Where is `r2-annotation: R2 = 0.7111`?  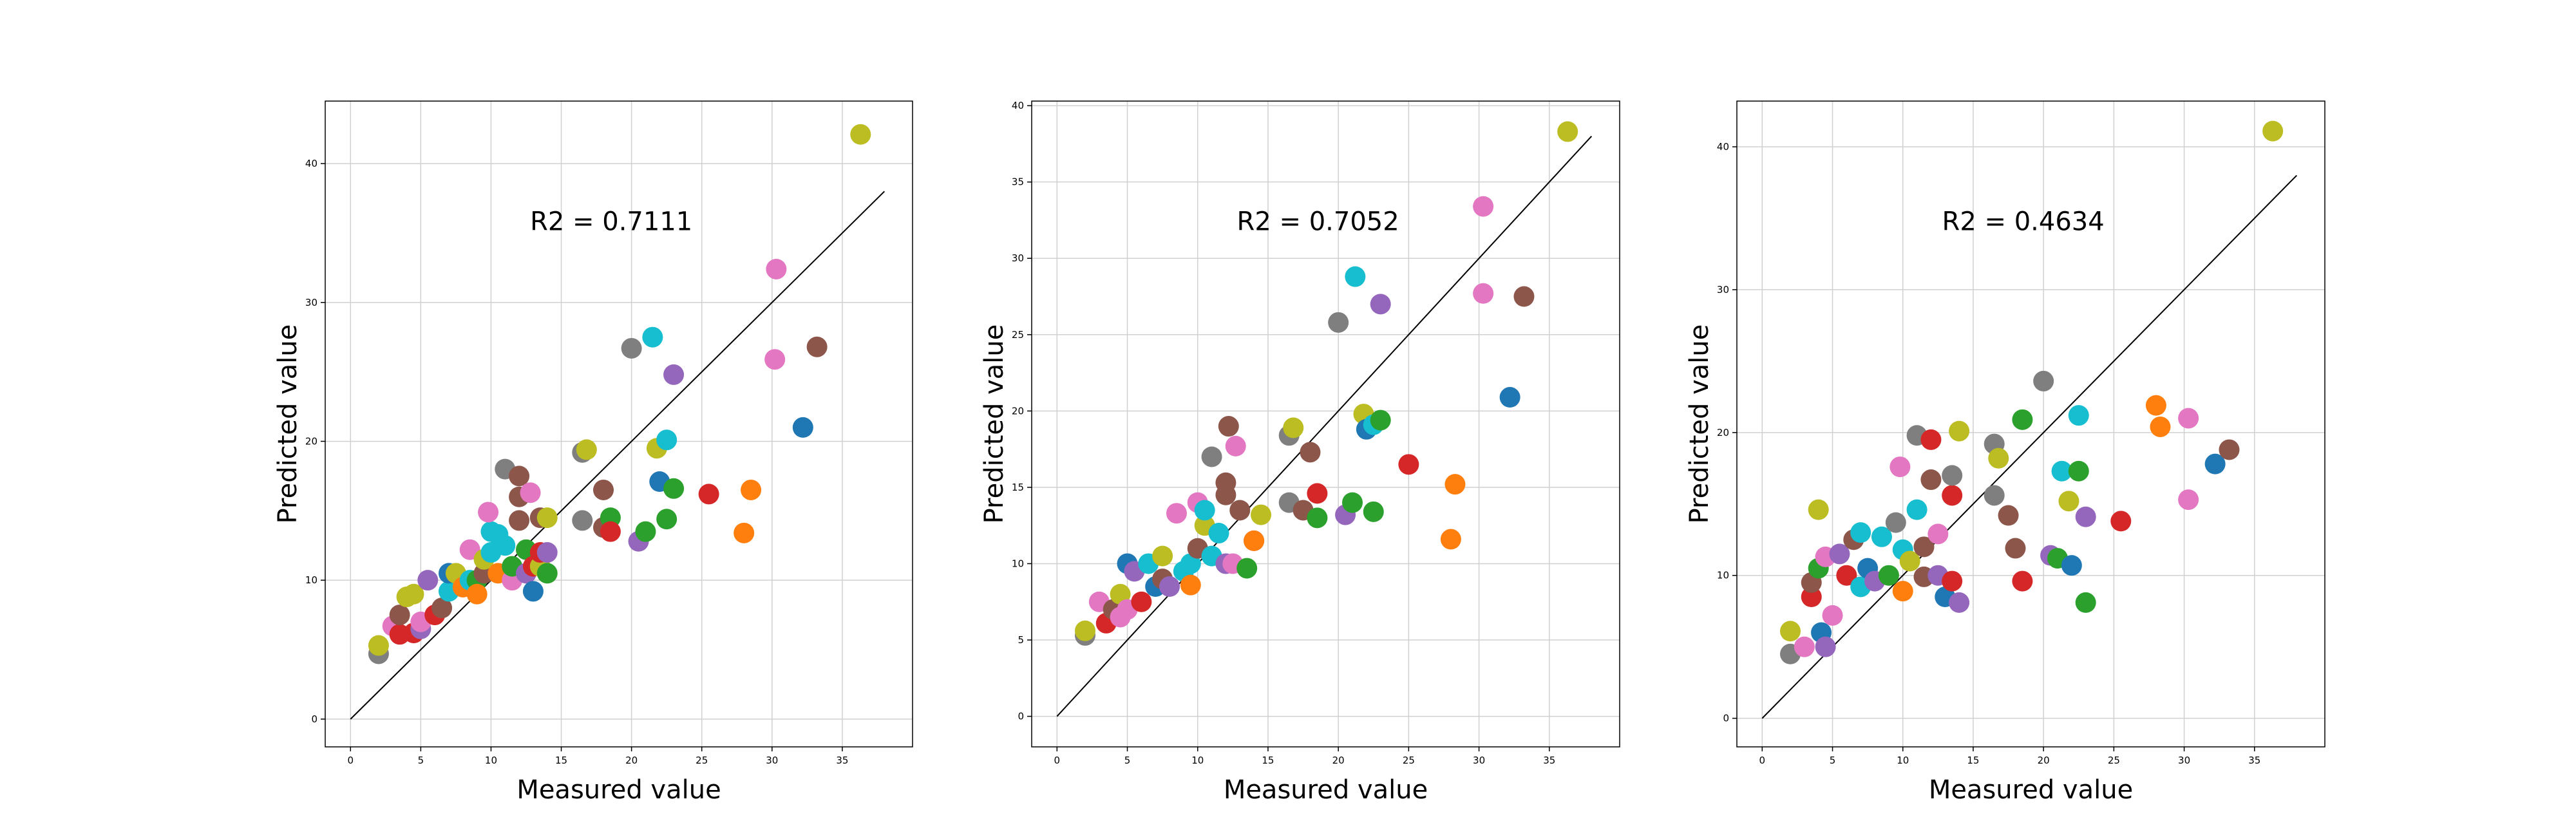
r2-annotation: R2 = 0.7111 is located at coordinates (611, 222).